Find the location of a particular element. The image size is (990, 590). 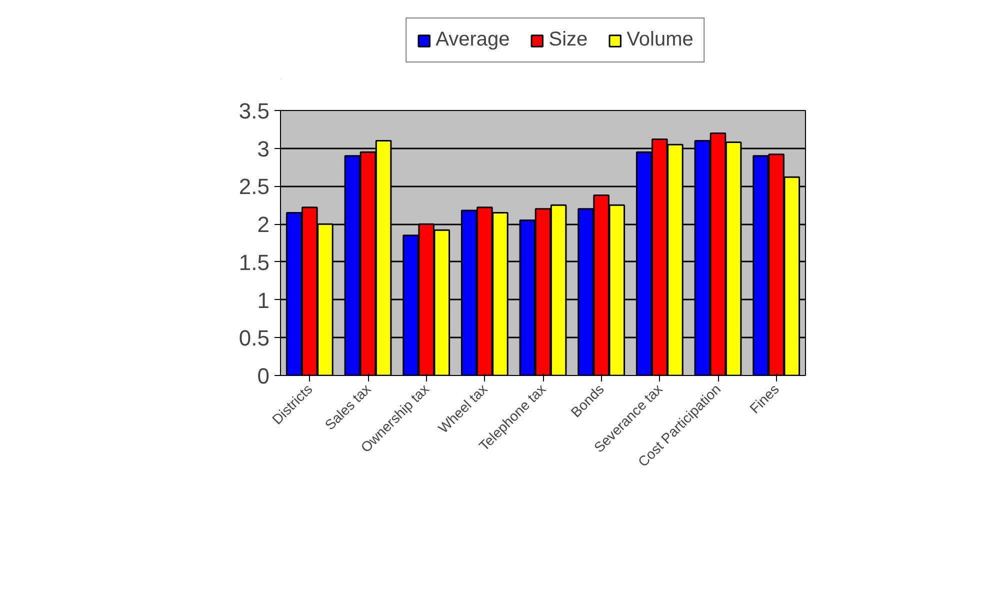

y-tick-label: 3 is located at coordinates (263, 149).